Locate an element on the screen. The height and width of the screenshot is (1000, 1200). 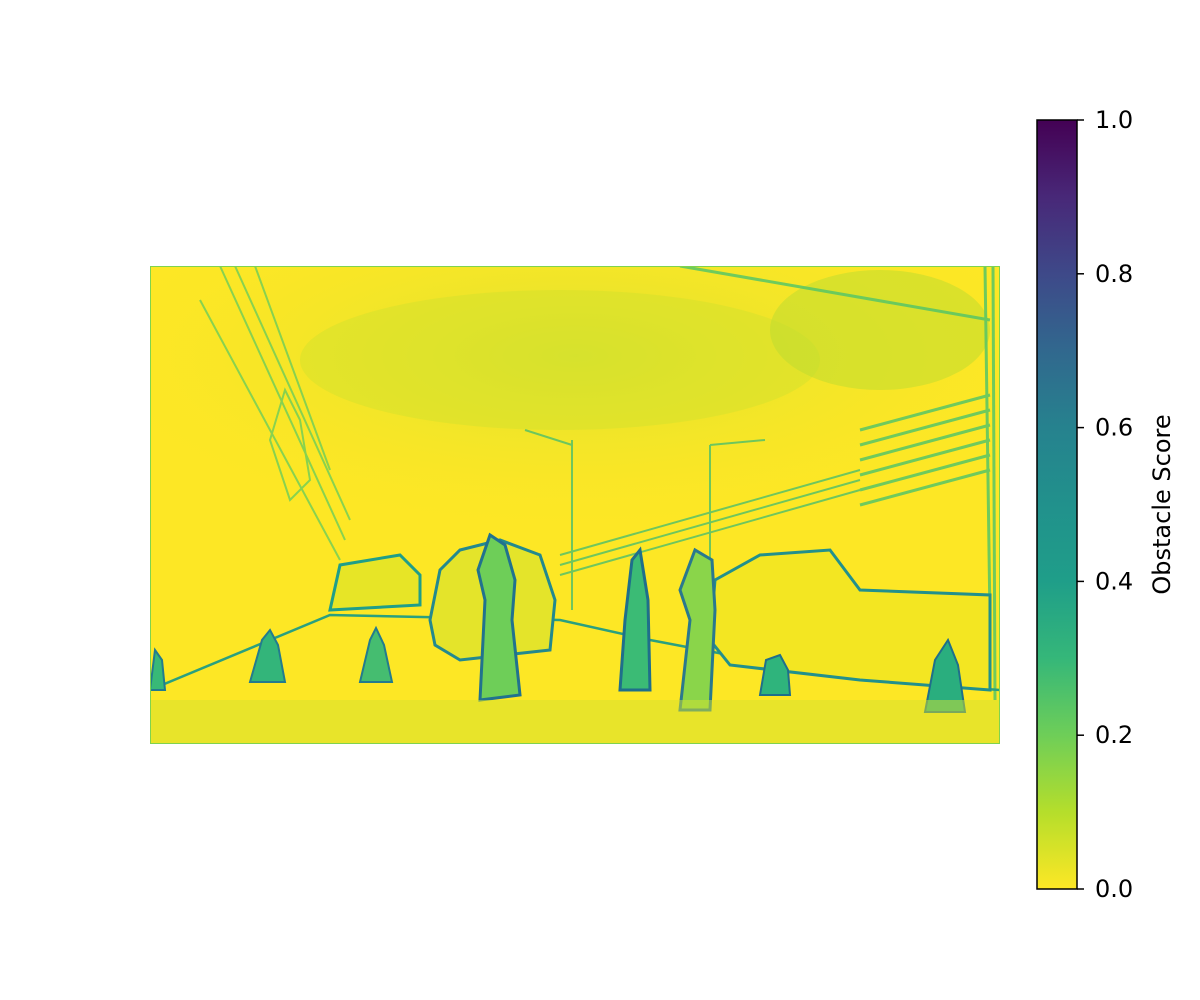
colorbar-ramp is located at coordinates (1057, 504).